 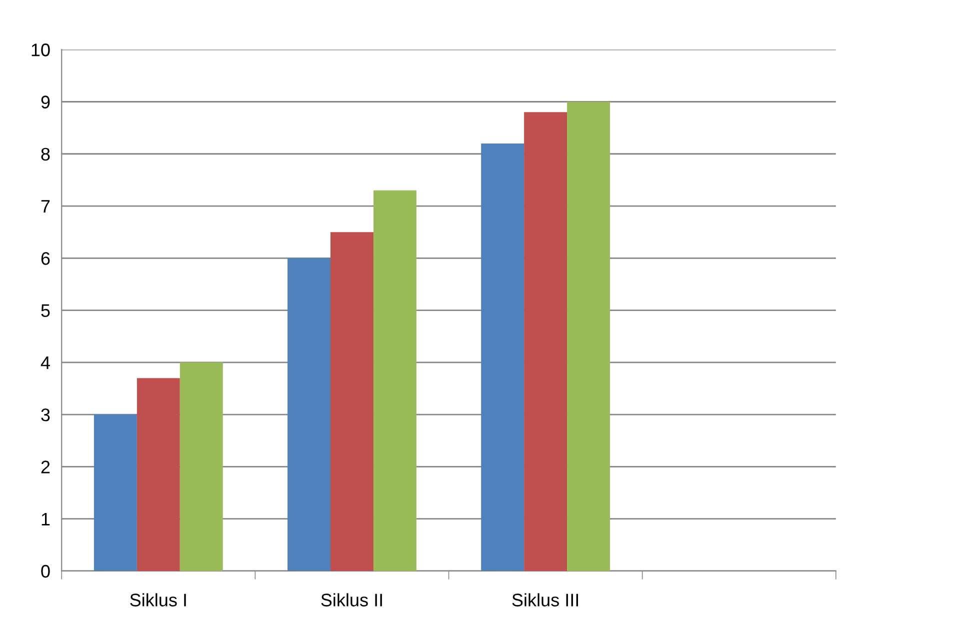 I want to click on y-tick-label: 5, so click(x=45, y=311).